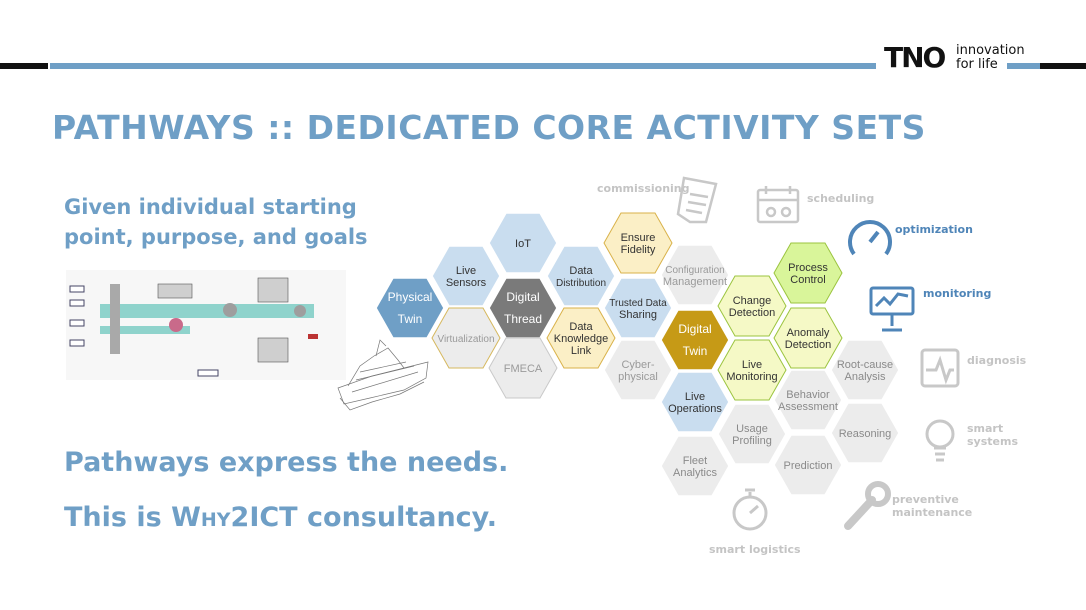  What do you see at coordinates (643, 188) in the screenshot?
I see `label-commissioning: commissioning` at bounding box center [643, 188].